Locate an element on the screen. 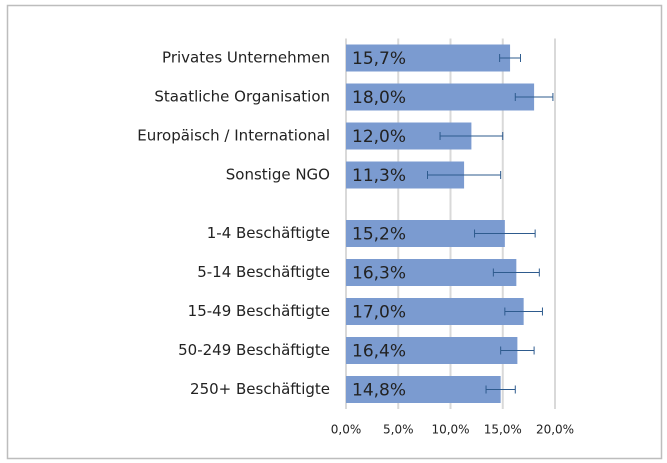 The height and width of the screenshot is (463, 667). data-label: 11,3% is located at coordinates (379, 176).